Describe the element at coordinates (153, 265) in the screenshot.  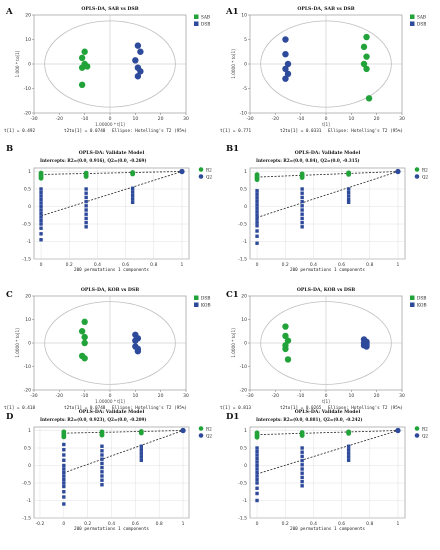
I see `x-tick-label: 0.8` at that location.